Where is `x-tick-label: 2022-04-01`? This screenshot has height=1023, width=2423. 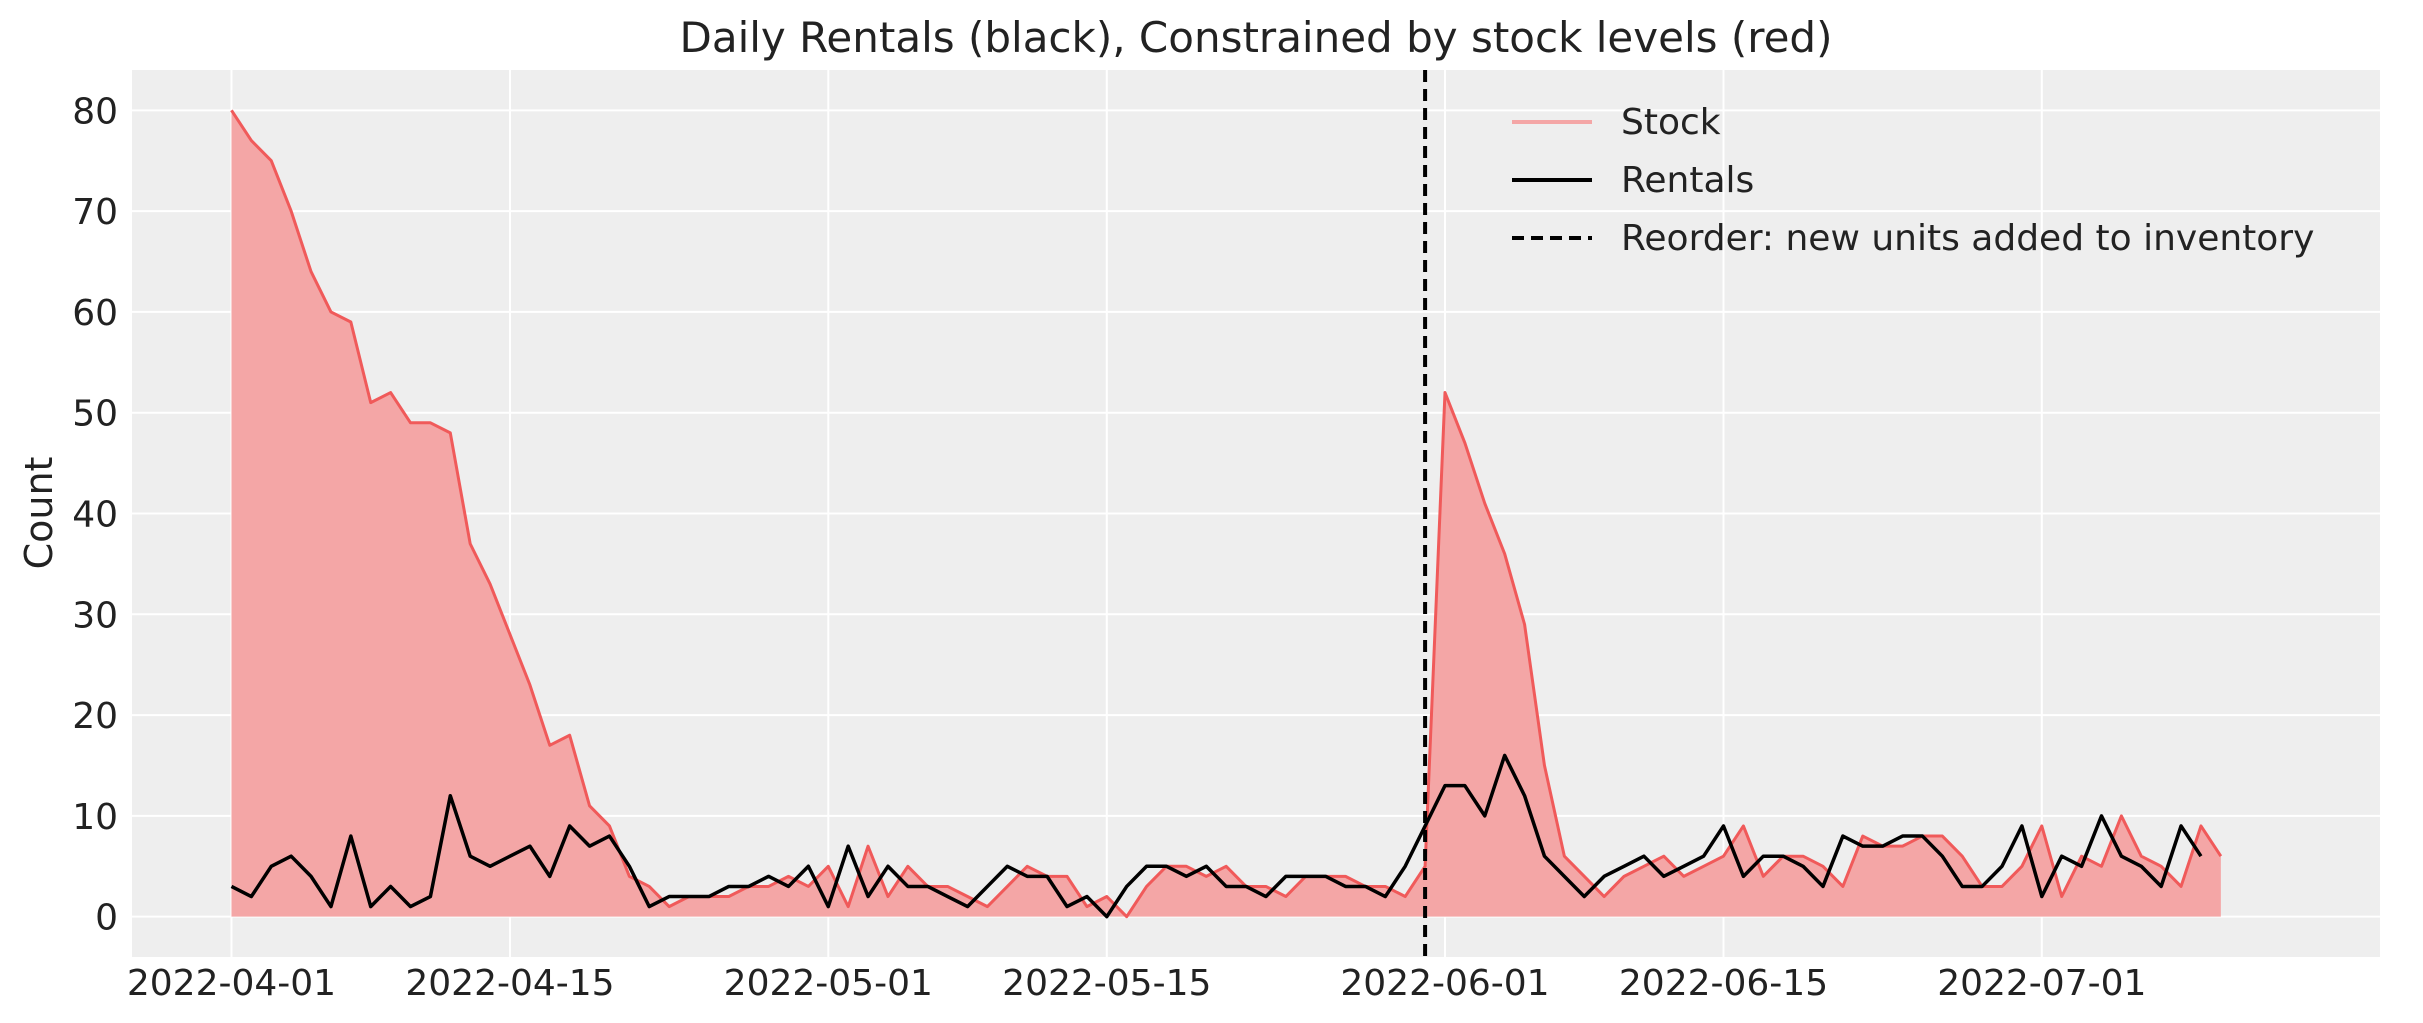
x-tick-label: 2022-04-01 is located at coordinates (231, 983).